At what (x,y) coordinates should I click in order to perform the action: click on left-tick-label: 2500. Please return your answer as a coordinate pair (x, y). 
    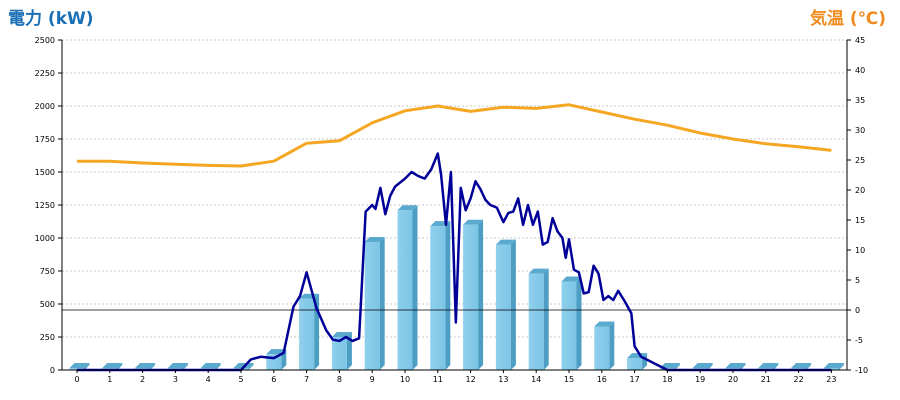
    Looking at the image, I should click on (45, 40).